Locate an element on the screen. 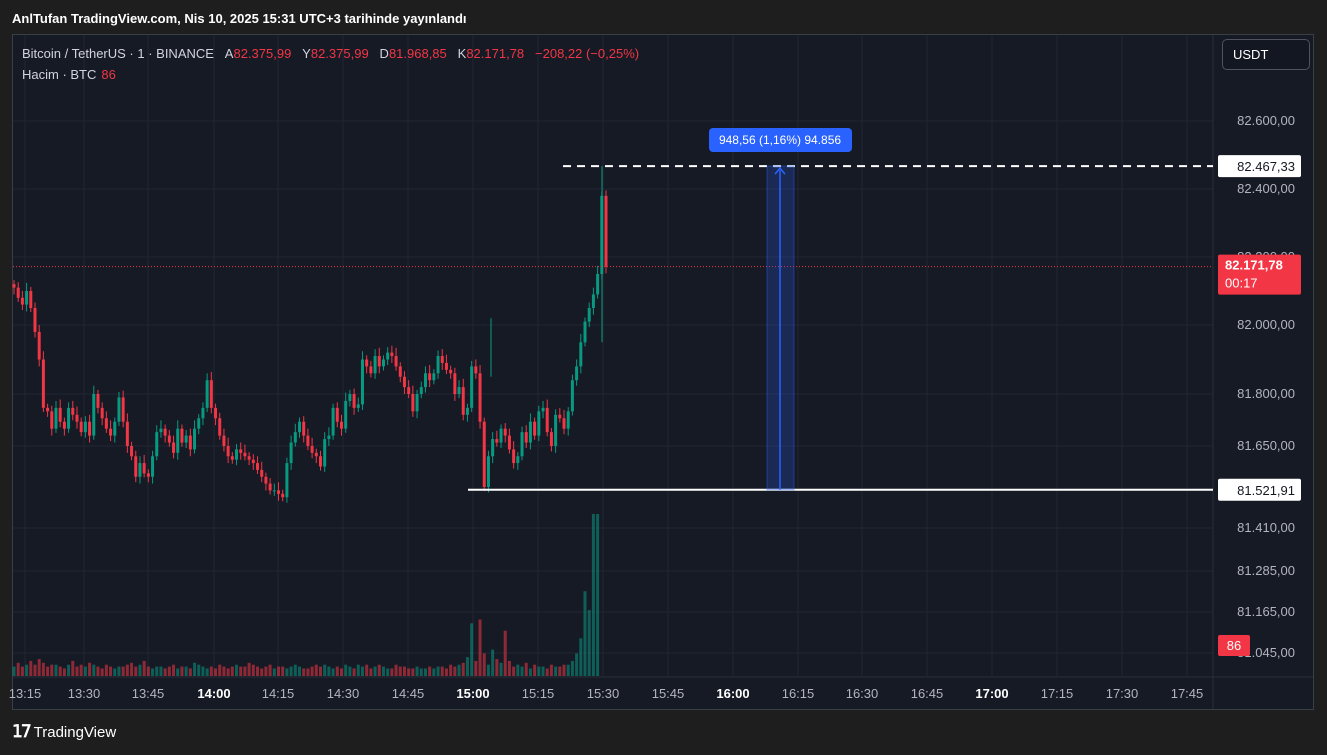 The height and width of the screenshot is (755, 1327). last-price-box is located at coordinates (1259, 274).